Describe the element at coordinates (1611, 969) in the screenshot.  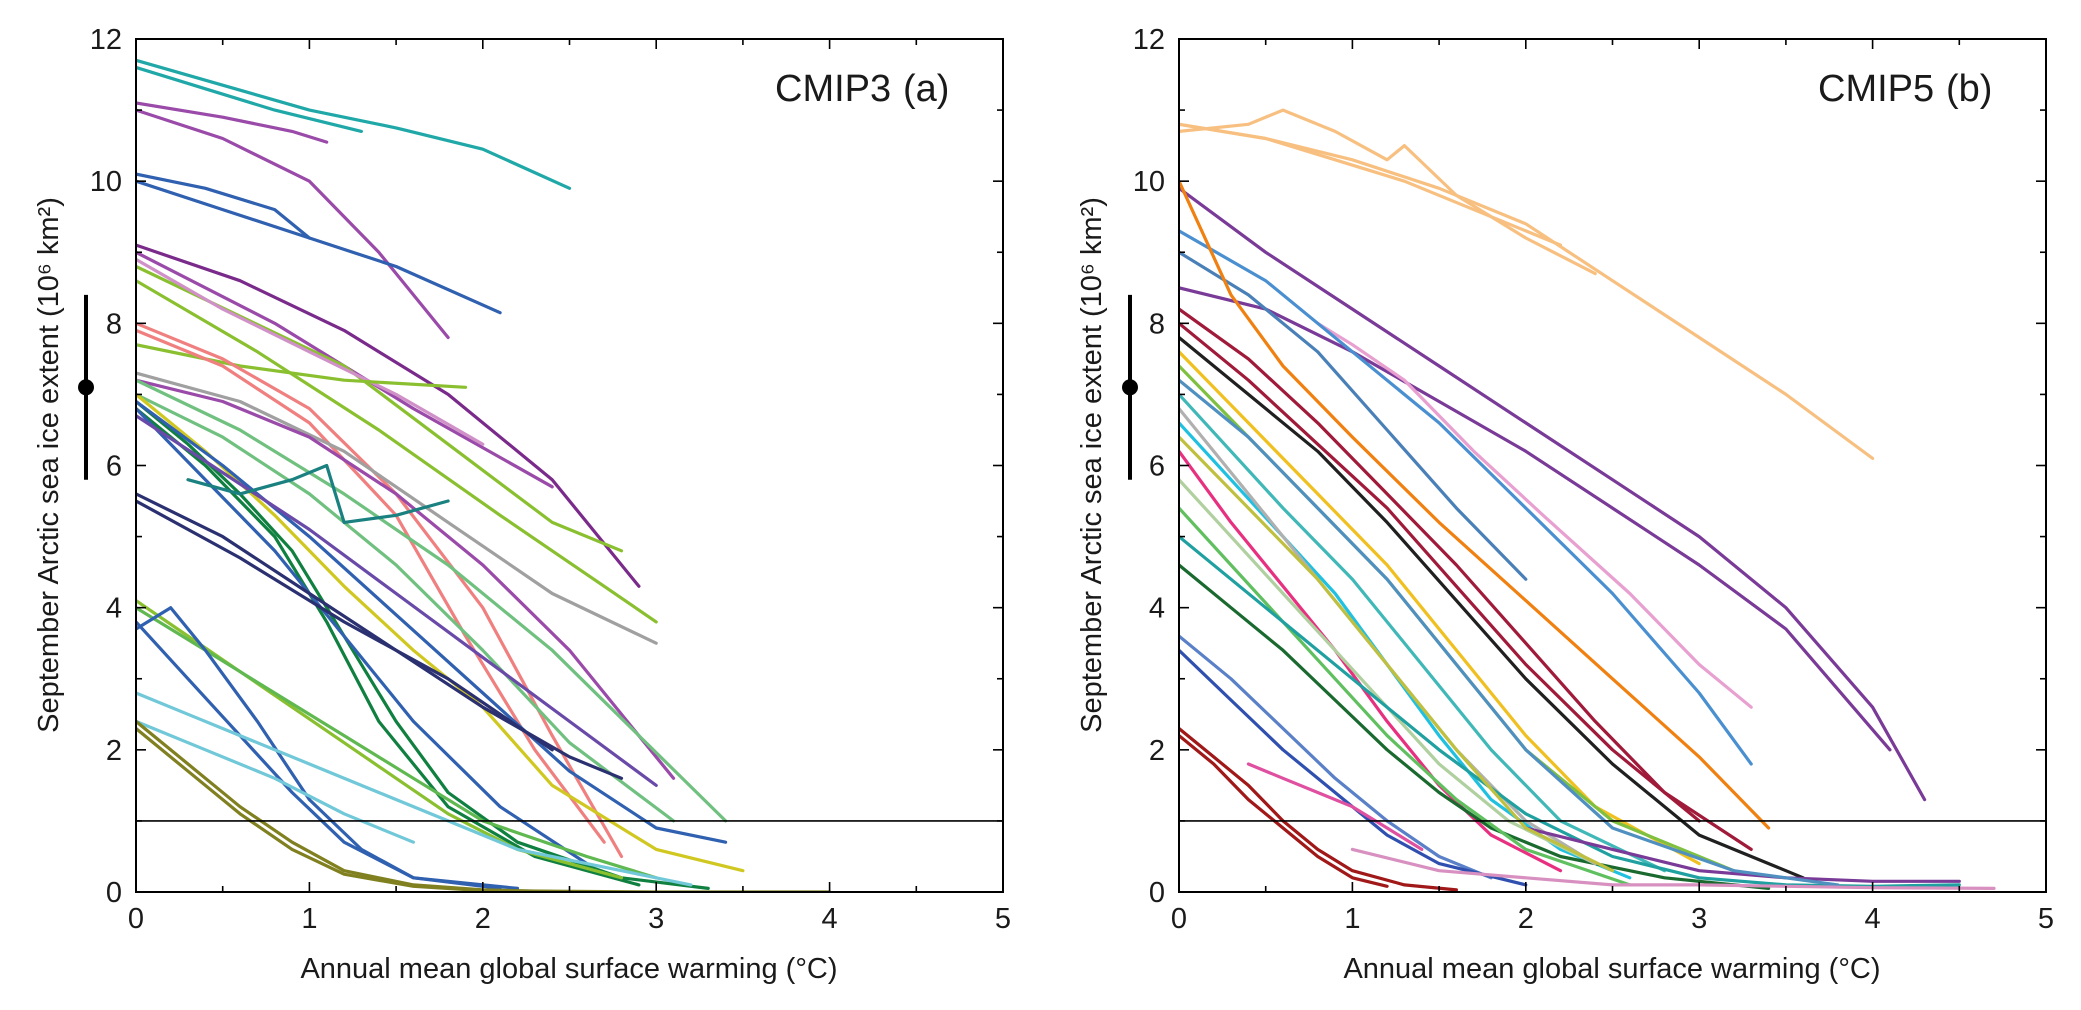
I see `panel-b-x-axis-title: Annual mean global surface warming (°C)` at that location.